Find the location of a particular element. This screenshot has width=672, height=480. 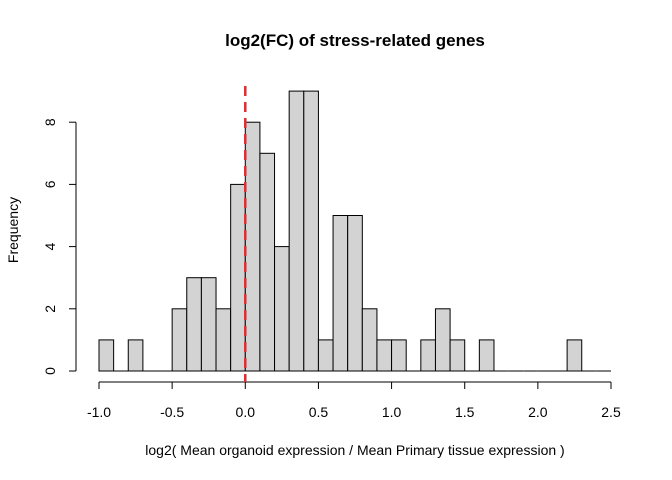

x-tick-label: 1.0 is located at coordinates (392, 412).